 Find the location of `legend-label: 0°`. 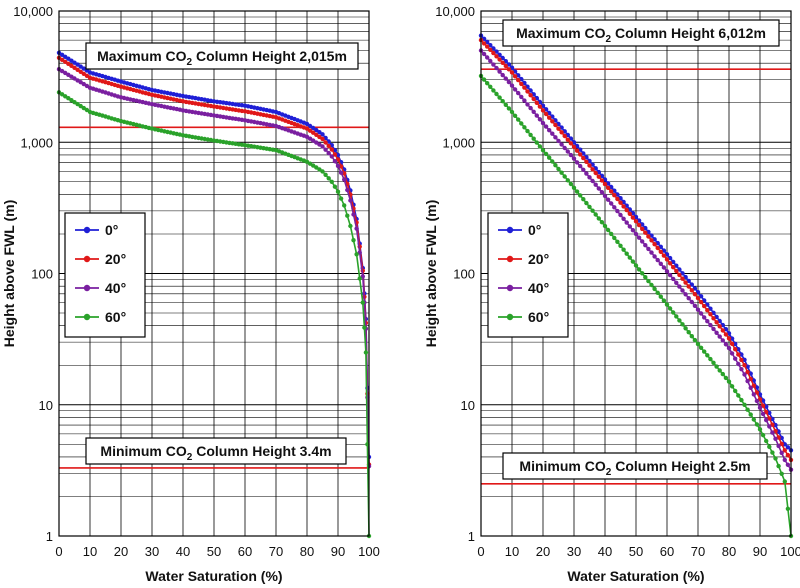

legend-label: 0° is located at coordinates (111, 230).